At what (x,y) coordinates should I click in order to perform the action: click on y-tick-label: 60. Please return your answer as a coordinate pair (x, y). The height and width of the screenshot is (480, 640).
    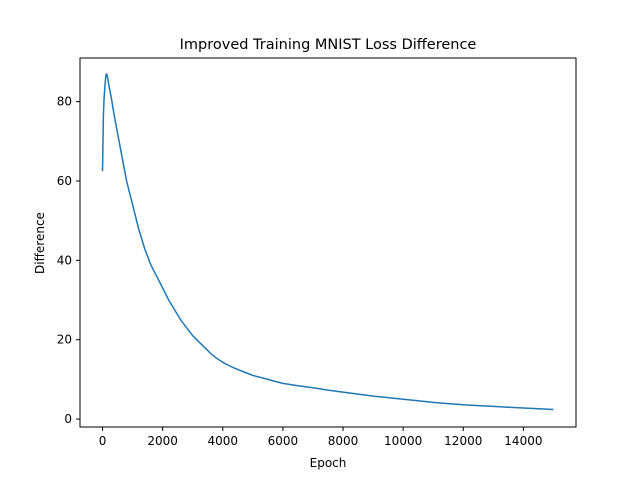
    Looking at the image, I should click on (64, 181).